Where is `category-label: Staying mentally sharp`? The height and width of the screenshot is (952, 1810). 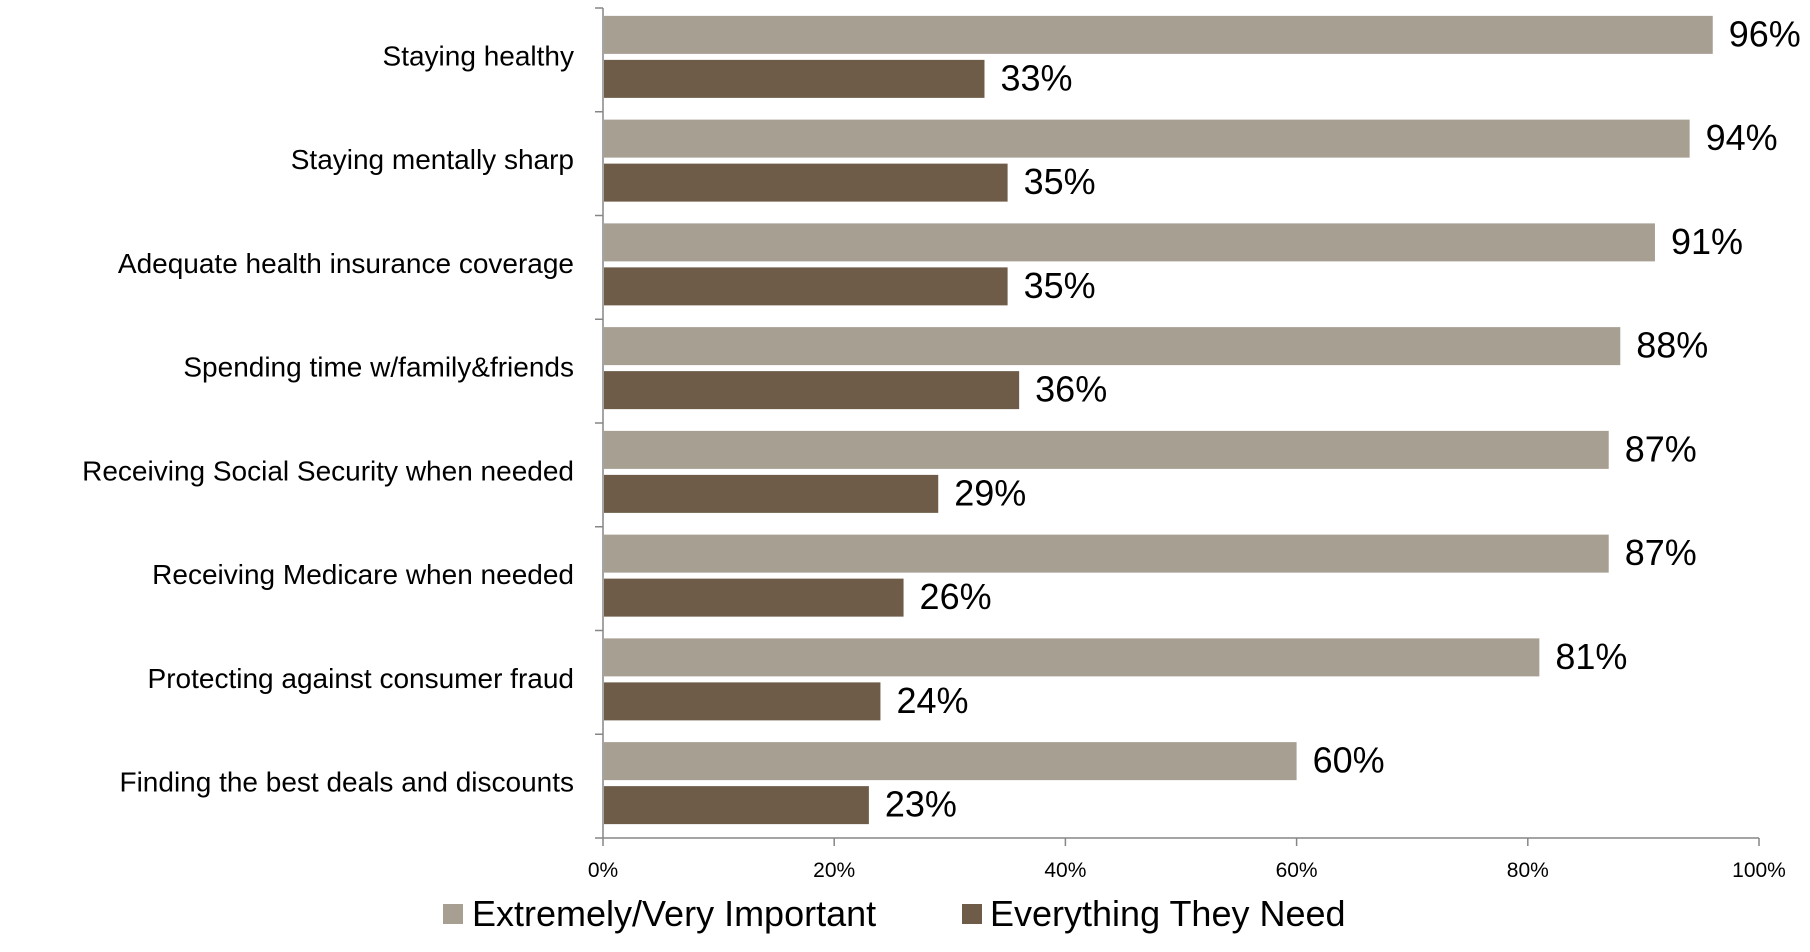 category-label: Staying mentally sharp is located at coordinates (432, 159).